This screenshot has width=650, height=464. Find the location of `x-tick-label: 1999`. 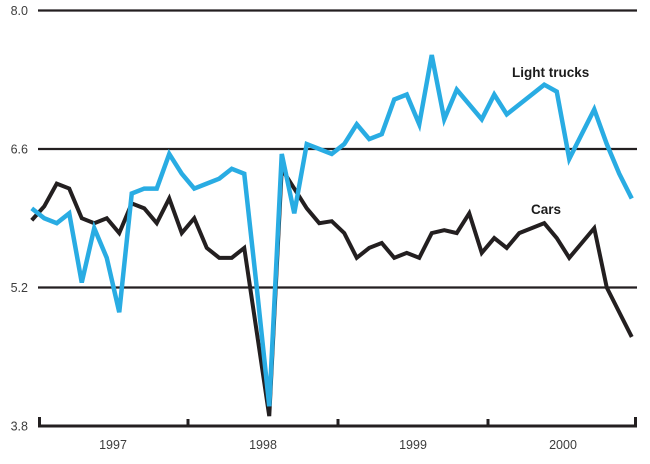

x-tick-label: 1999 is located at coordinates (413, 445).